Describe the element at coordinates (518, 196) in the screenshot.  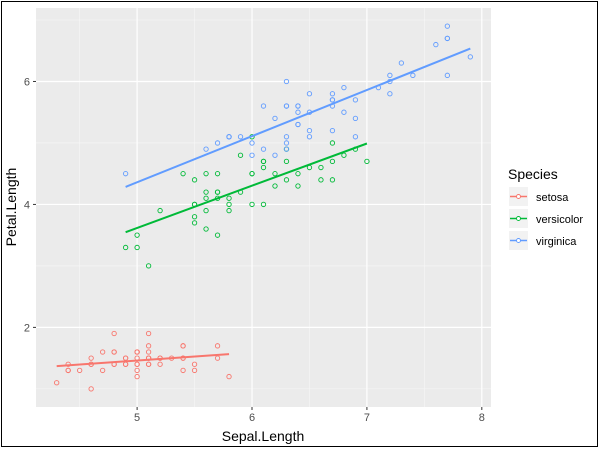
I see `legend-key-point-setosa` at that location.